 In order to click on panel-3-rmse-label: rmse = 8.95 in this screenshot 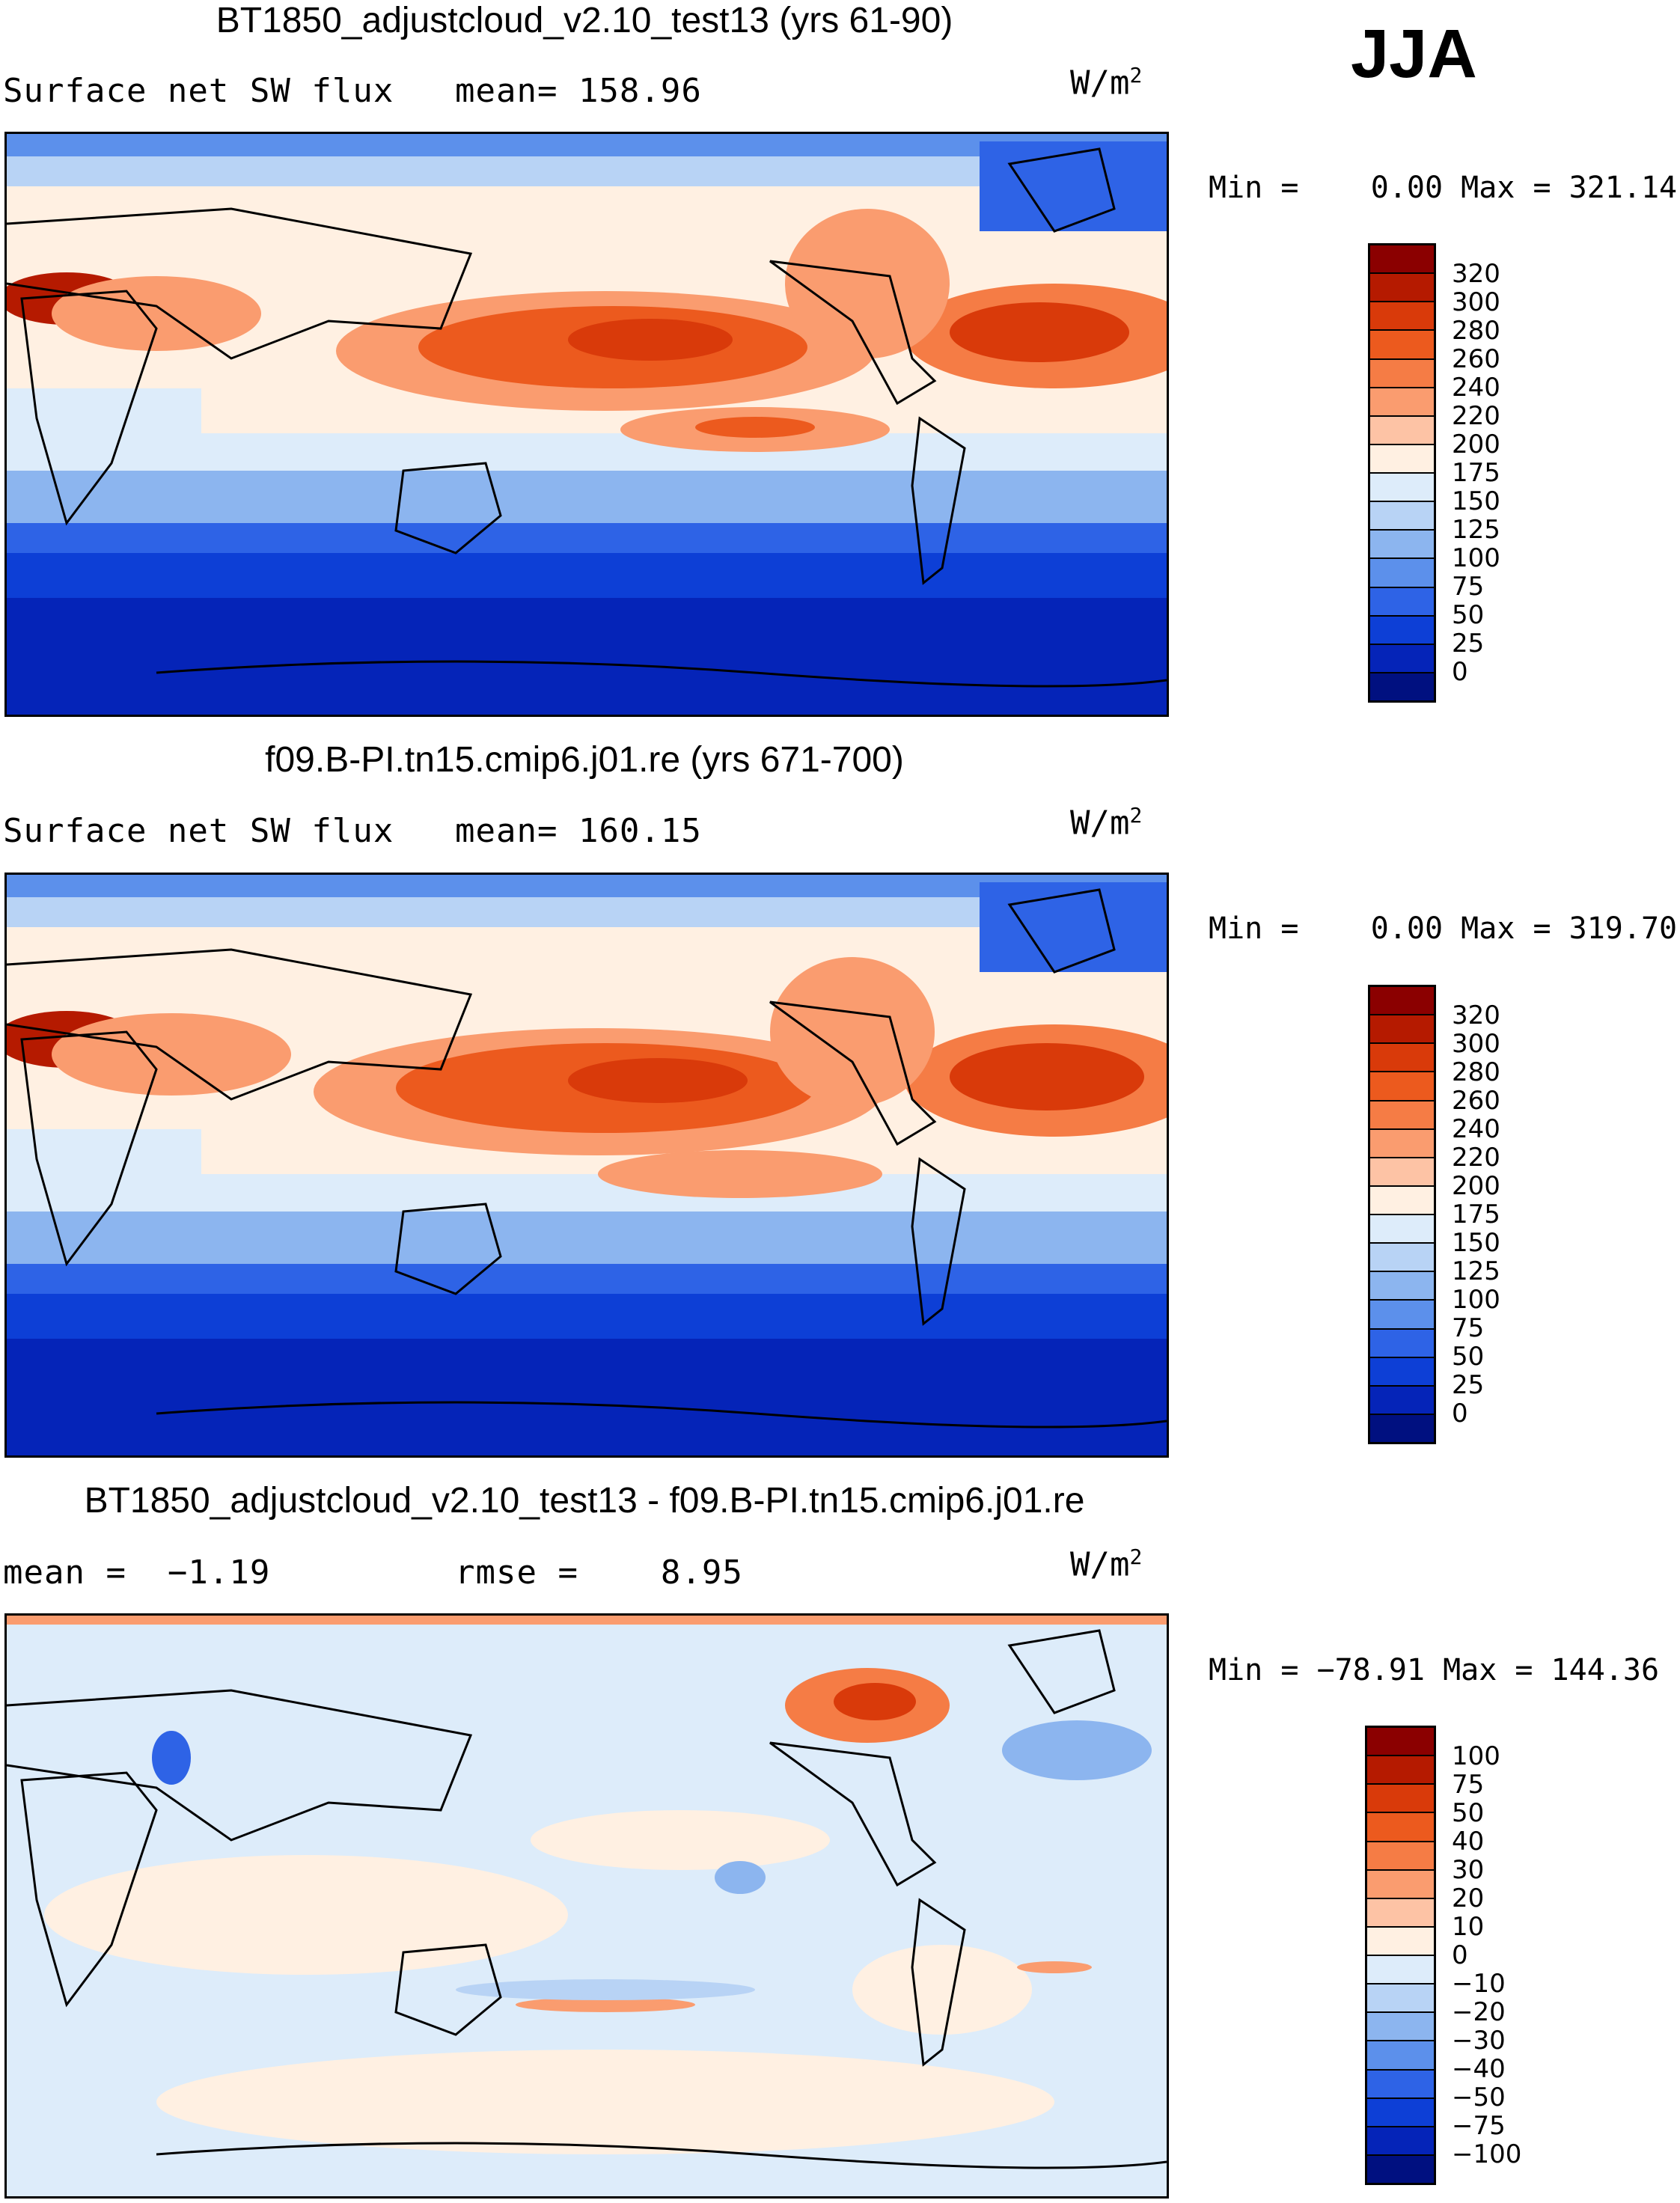, I will do `click(599, 1572)`.